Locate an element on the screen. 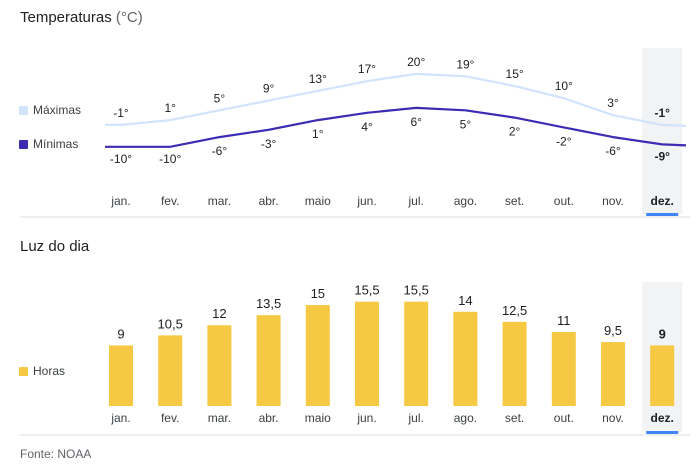 This screenshot has width=700, height=468. daylight-selected-month-indicator is located at coordinates (662, 432).